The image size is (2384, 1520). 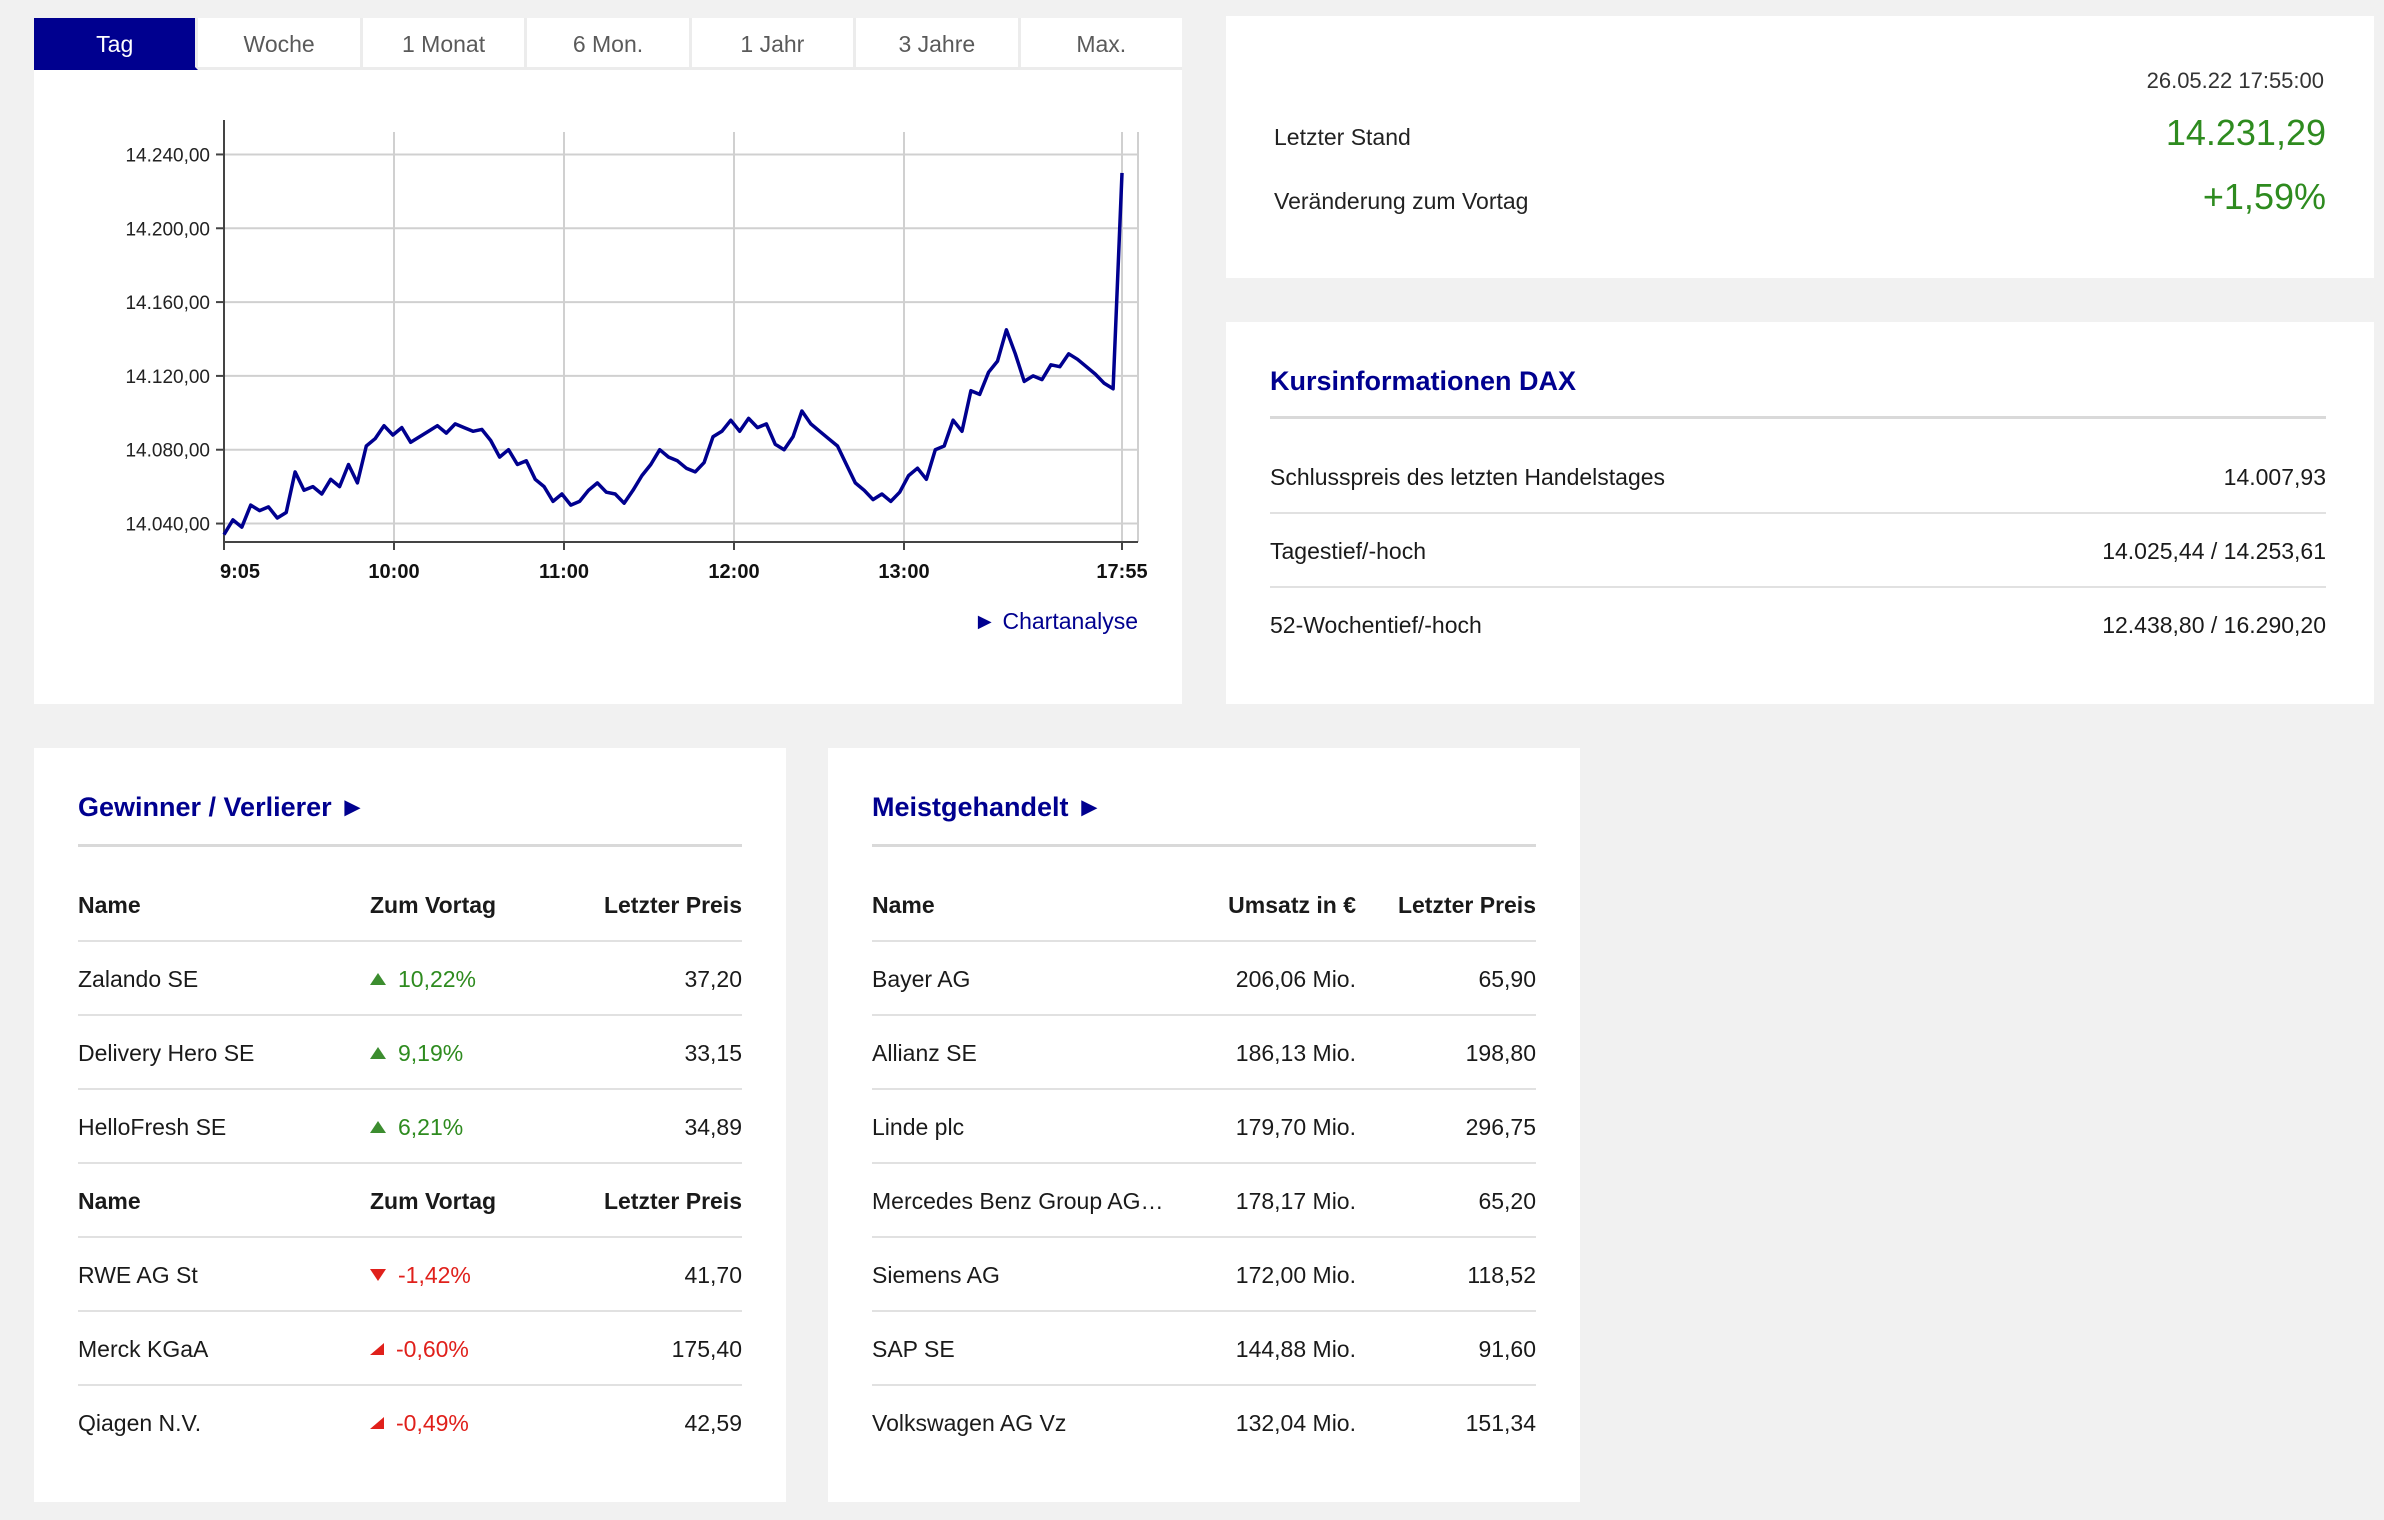 What do you see at coordinates (434, 1275) in the screenshot?
I see `stock-change: -1,42%` at bounding box center [434, 1275].